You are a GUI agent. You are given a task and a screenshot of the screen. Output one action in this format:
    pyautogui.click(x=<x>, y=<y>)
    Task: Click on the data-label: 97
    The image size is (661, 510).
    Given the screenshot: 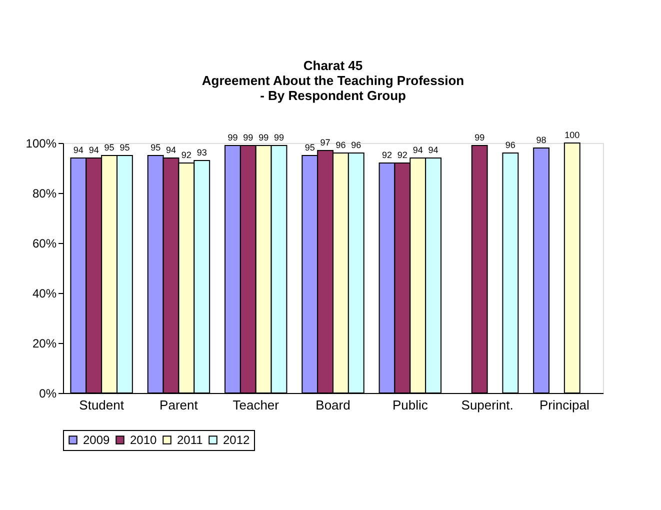 What is the action you would take?
    pyautogui.click(x=325, y=143)
    